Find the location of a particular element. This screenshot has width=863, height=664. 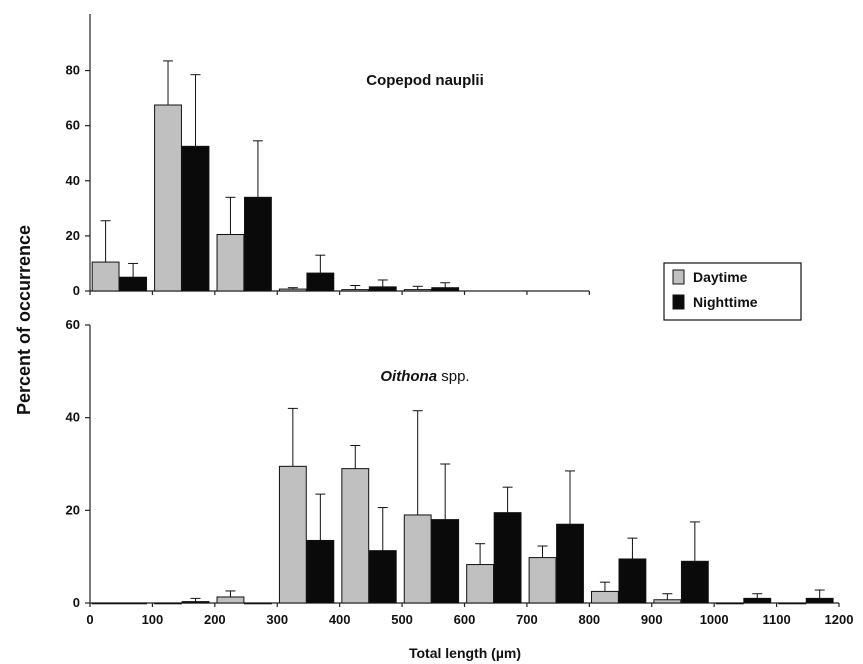

y-axis-label: Percent of occurrence is located at coordinates (24, 320).